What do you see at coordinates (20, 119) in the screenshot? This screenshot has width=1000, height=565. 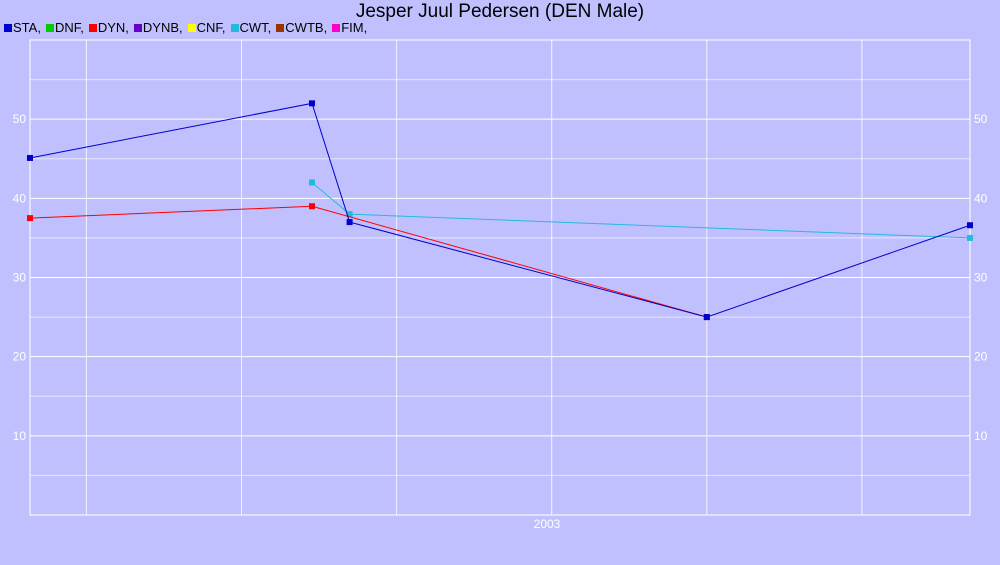 I see `y-tick-label-left: 50` at bounding box center [20, 119].